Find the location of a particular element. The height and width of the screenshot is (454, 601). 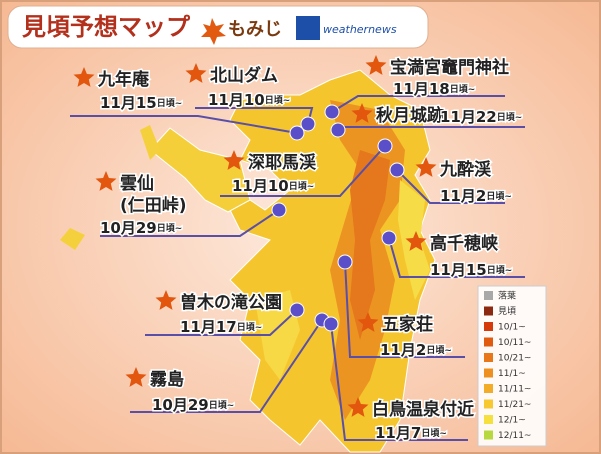

date-main: 11月18 is located at coordinates (421, 89).